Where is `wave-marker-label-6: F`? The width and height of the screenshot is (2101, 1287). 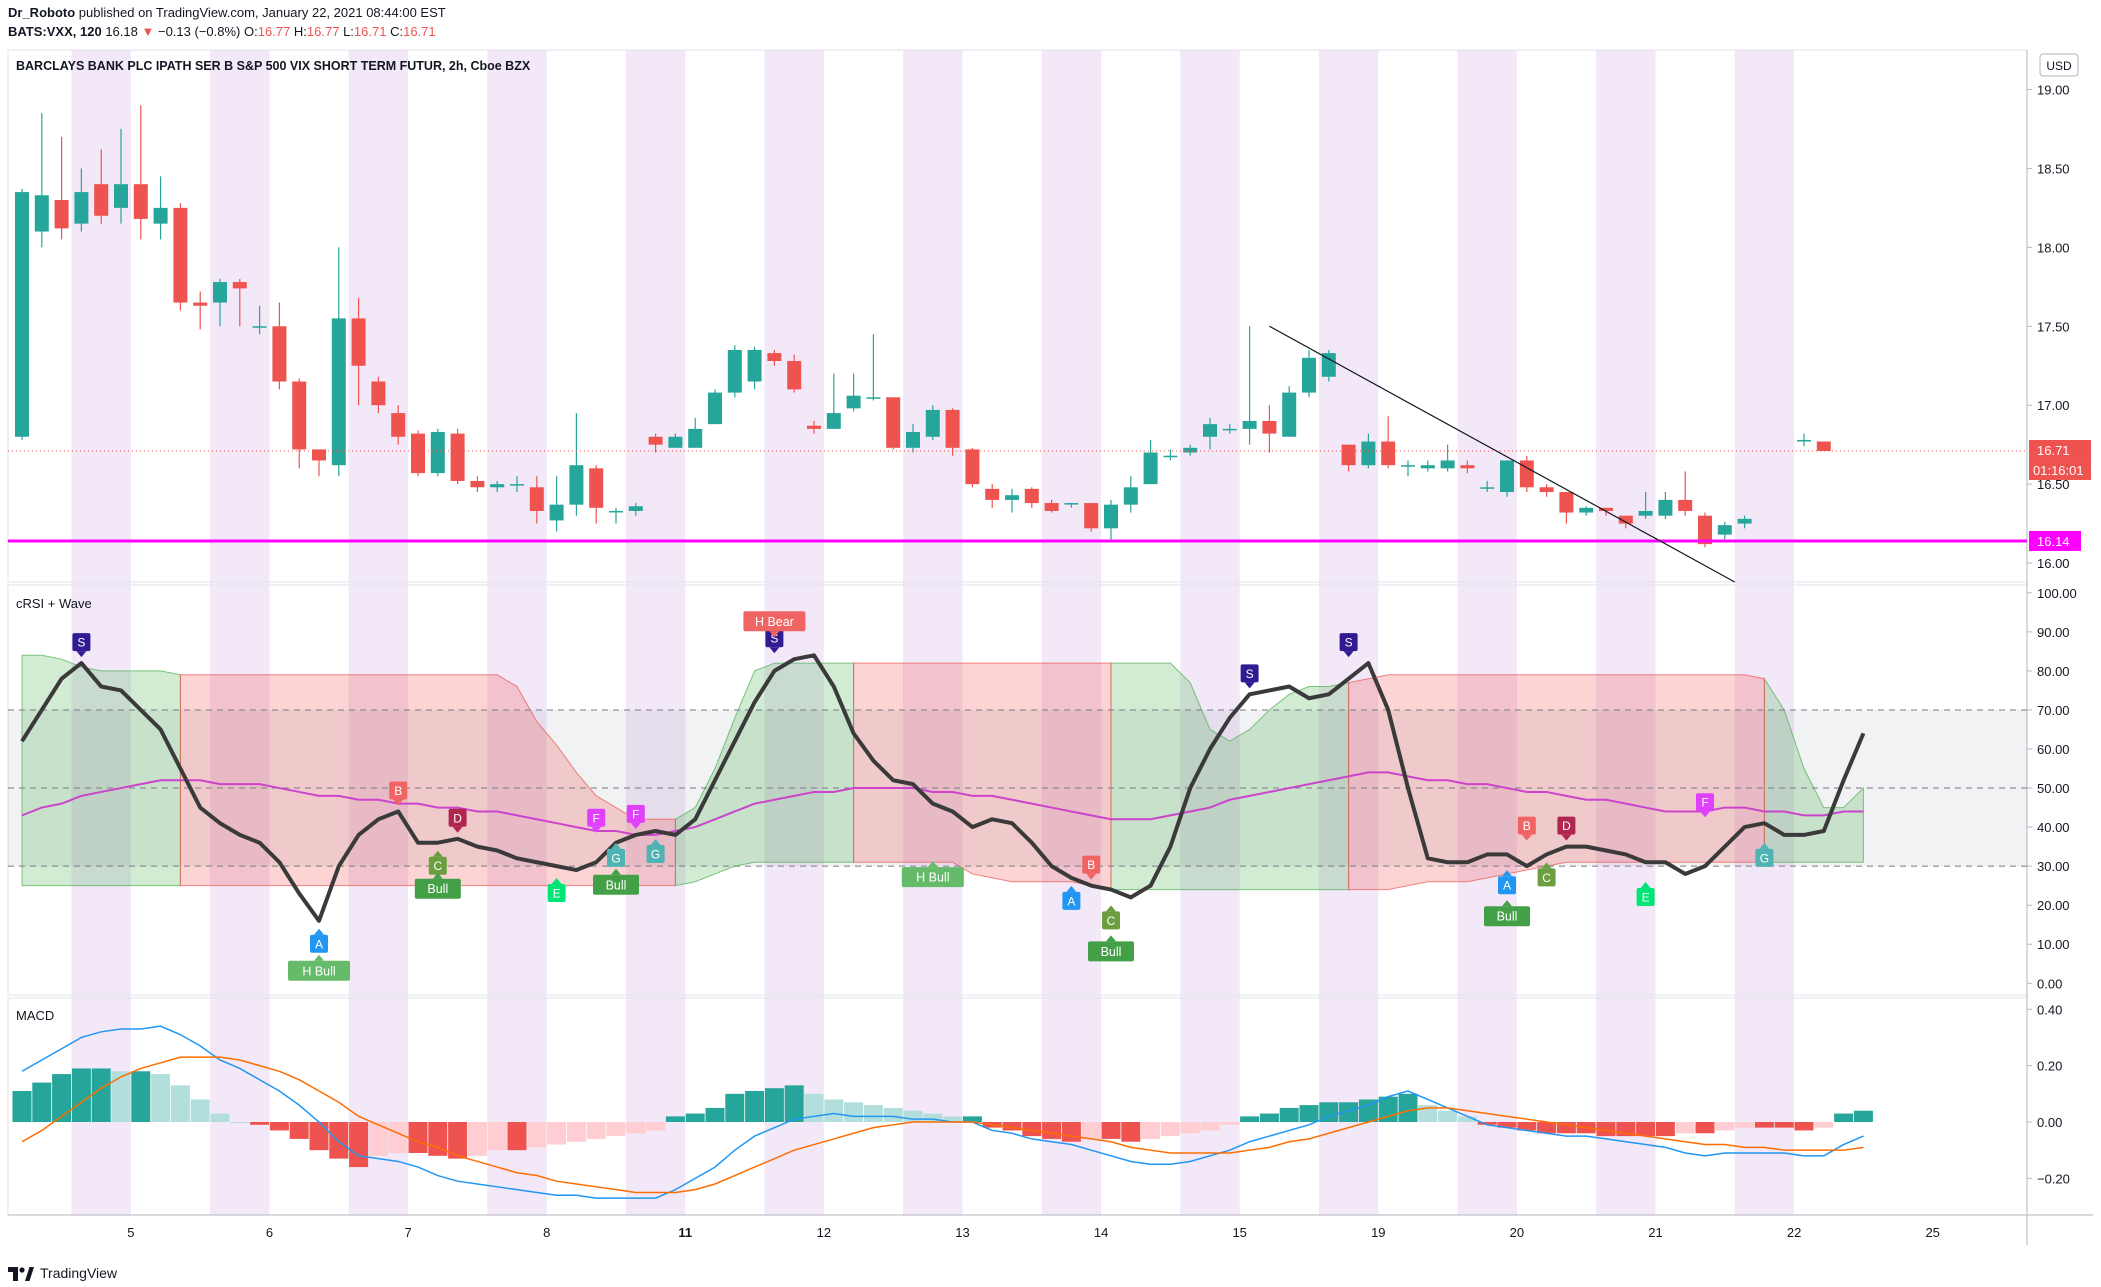 wave-marker-label-6: F is located at coordinates (596, 818).